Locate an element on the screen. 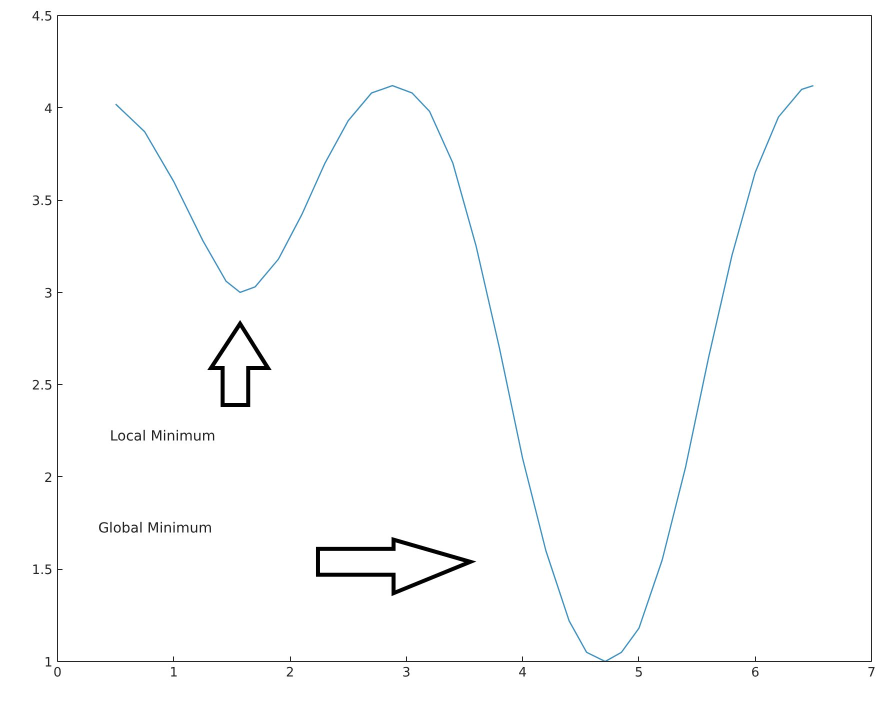 The height and width of the screenshot is (704, 877). y-tick-label: 3.5 is located at coordinates (42, 202).